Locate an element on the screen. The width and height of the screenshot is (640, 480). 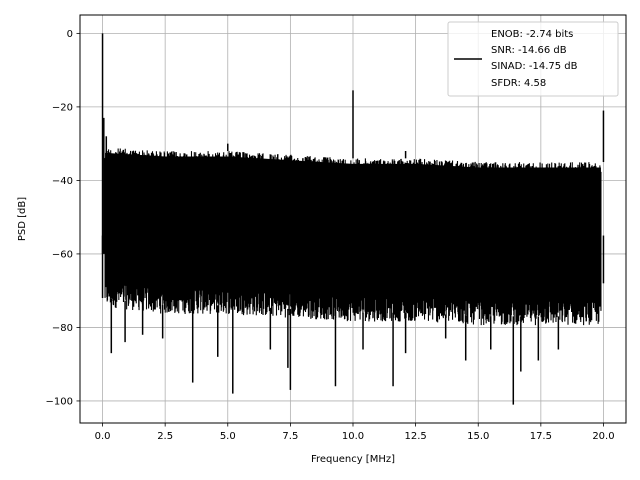
legend-entry-snr: SNR: -14.66 dB is located at coordinates (529, 50).